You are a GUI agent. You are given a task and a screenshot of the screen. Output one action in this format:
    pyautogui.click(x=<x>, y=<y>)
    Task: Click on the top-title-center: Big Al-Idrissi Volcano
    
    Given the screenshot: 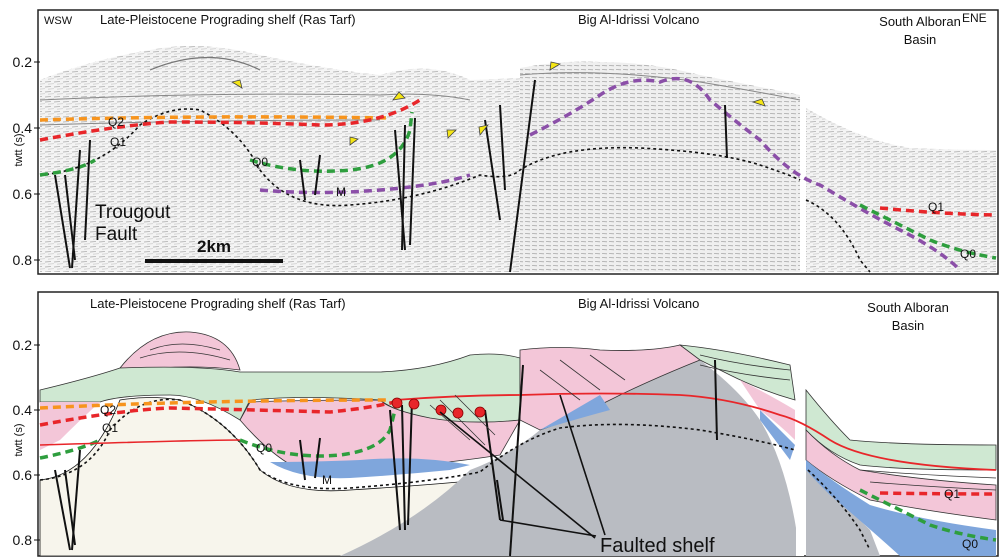 What is the action you would take?
    pyautogui.click(x=638, y=19)
    